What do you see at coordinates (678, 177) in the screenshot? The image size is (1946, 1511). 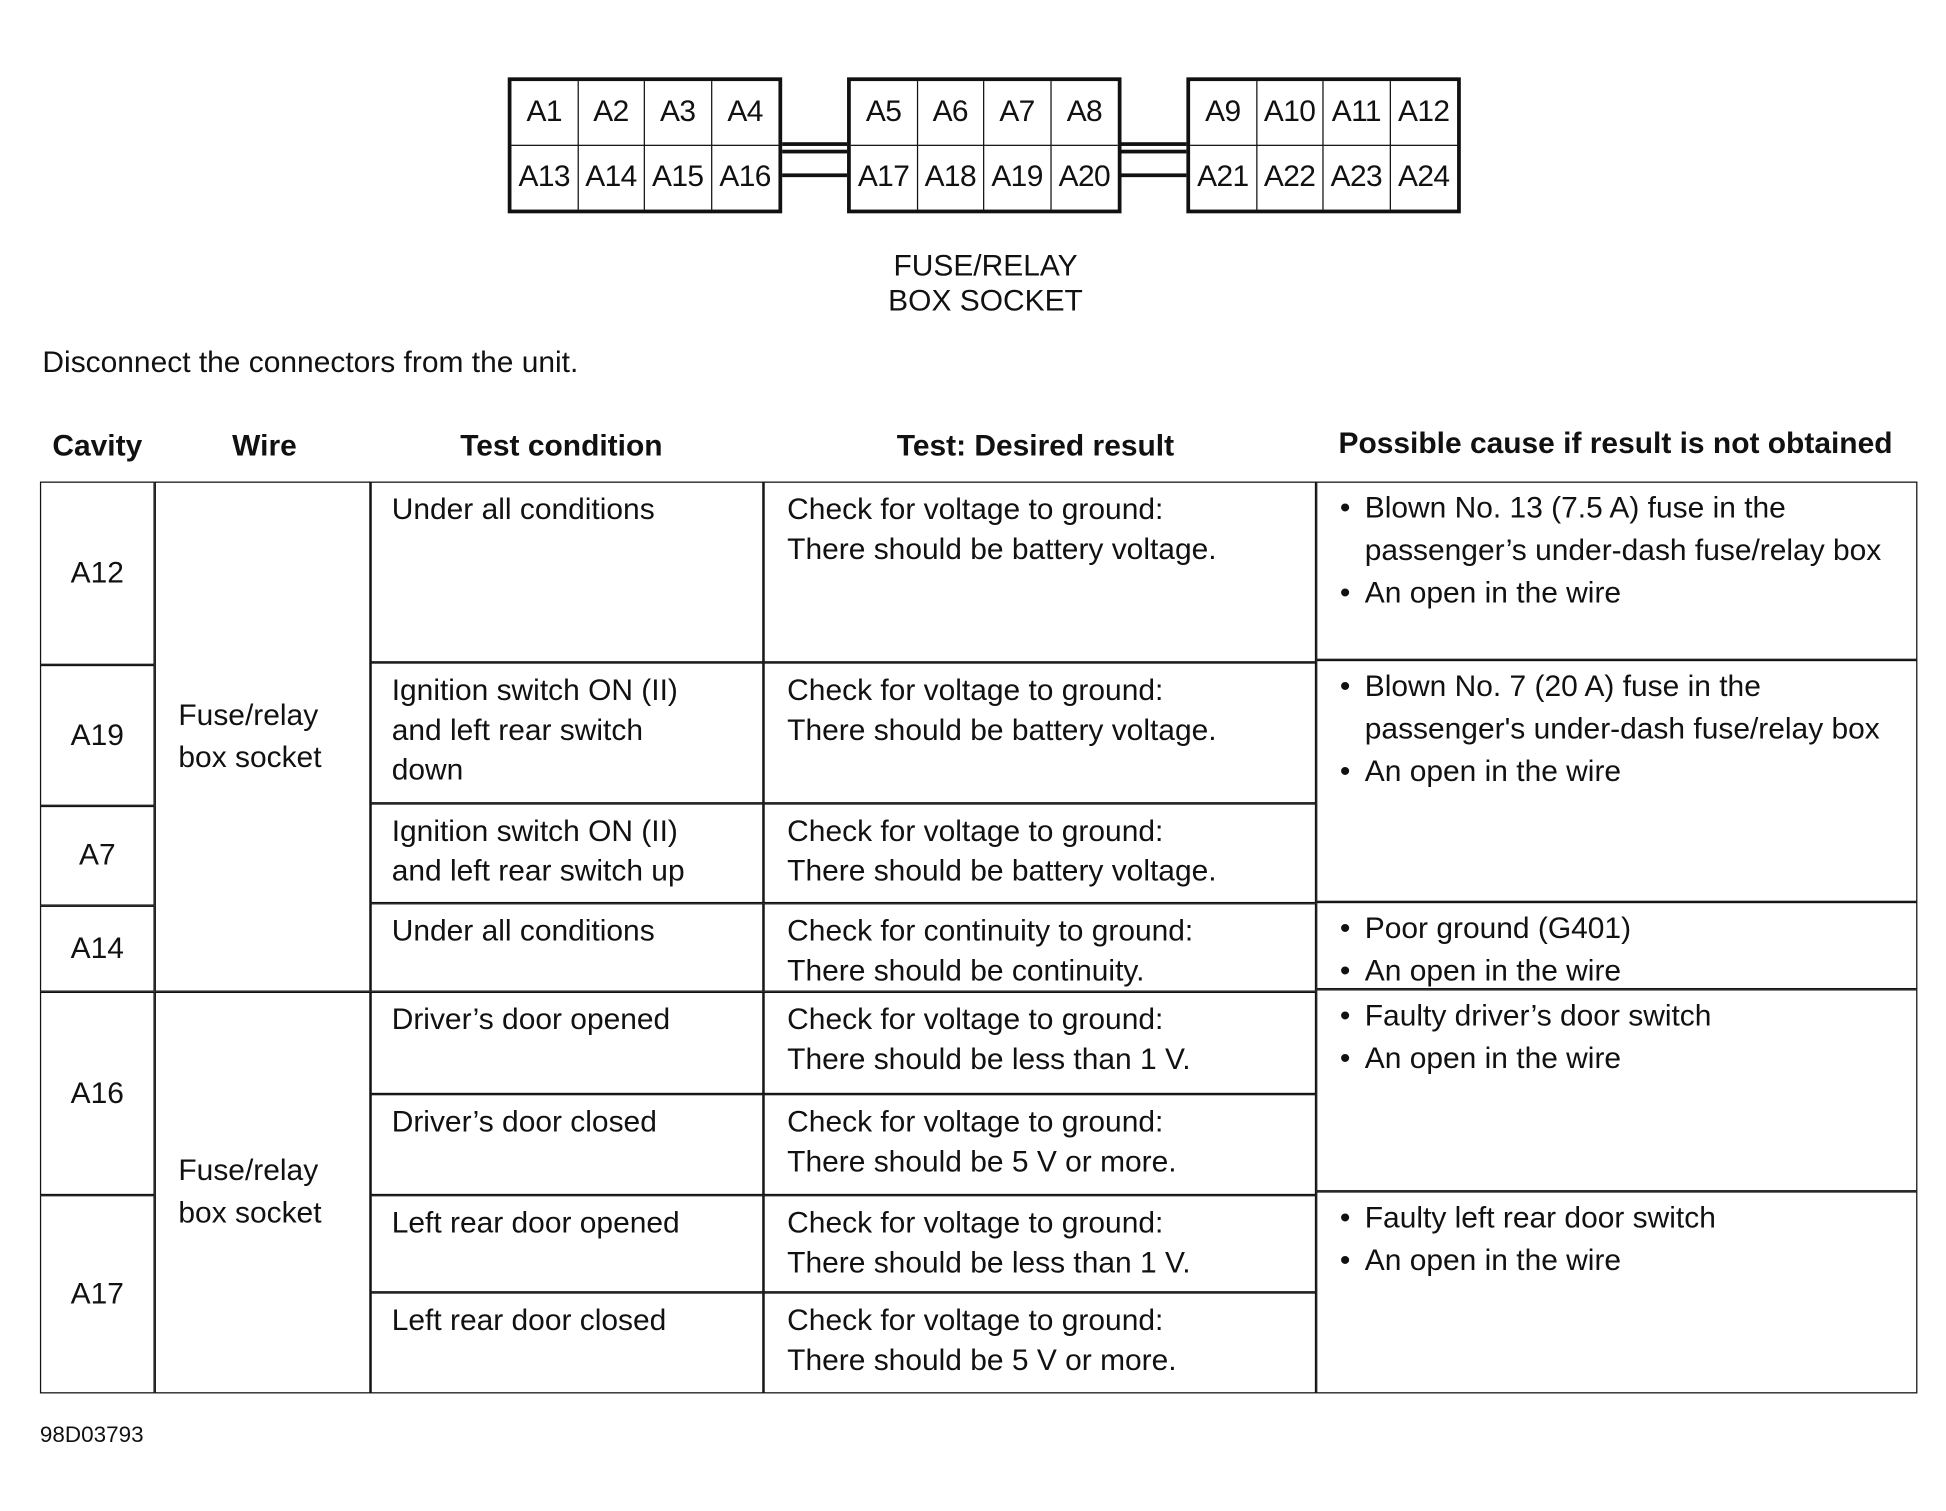 I see `connector-pin: A15` at bounding box center [678, 177].